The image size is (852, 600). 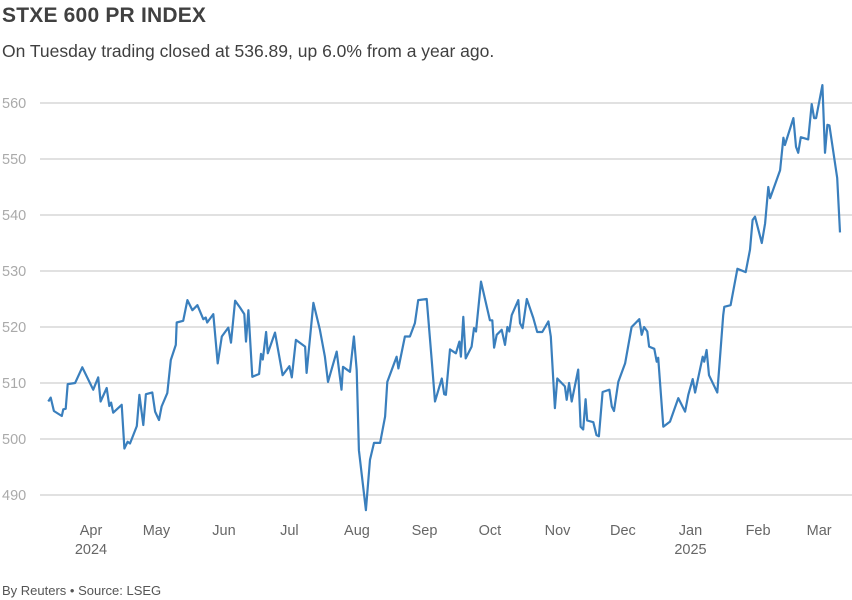 What do you see at coordinates (14, 160) in the screenshot?
I see `y-tick-label: 550` at bounding box center [14, 160].